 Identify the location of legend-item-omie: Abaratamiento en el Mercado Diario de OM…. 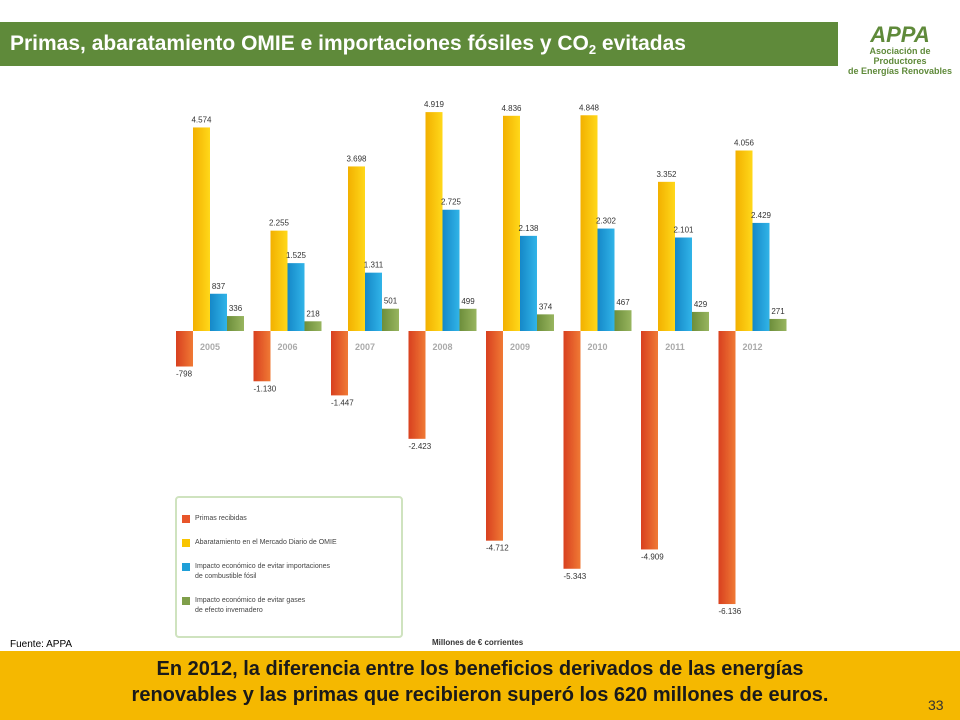
(259, 543).